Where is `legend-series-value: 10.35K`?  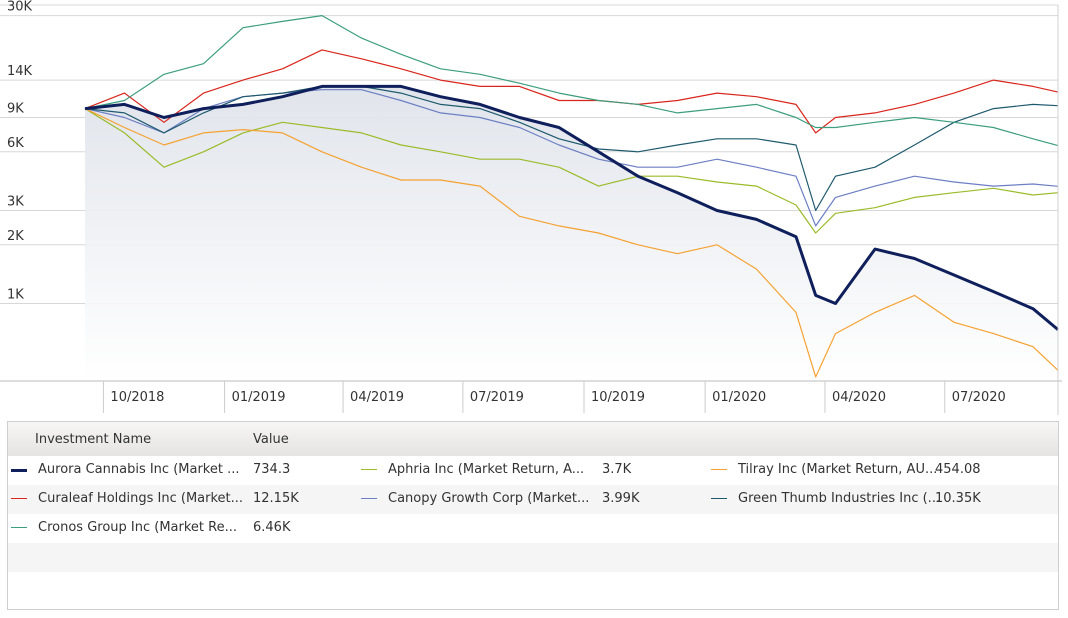 legend-series-value: 10.35K is located at coordinates (958, 498).